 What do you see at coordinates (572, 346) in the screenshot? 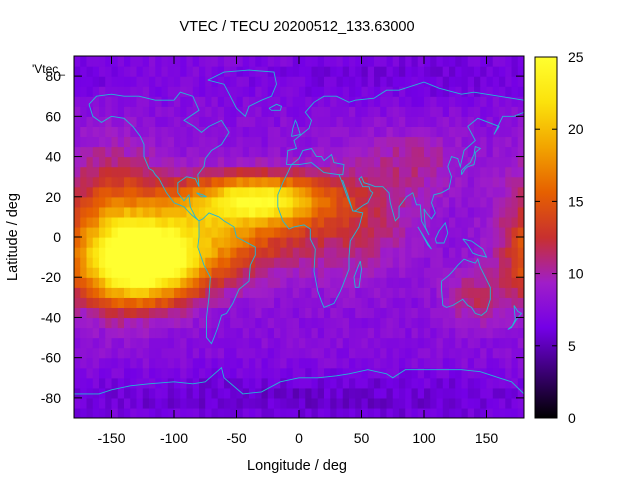
I see `colorbar-tick-label: 5` at bounding box center [572, 346].